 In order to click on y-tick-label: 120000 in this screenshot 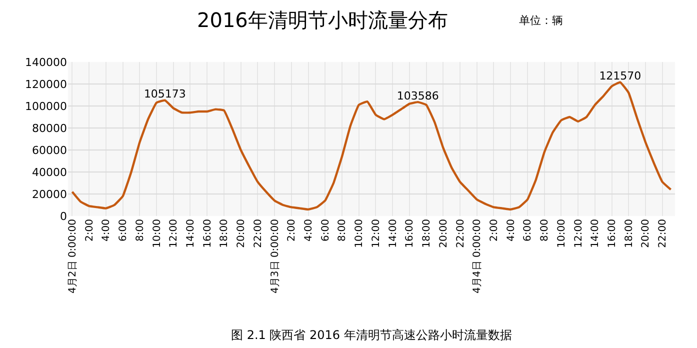, I will do `click(46, 84)`.